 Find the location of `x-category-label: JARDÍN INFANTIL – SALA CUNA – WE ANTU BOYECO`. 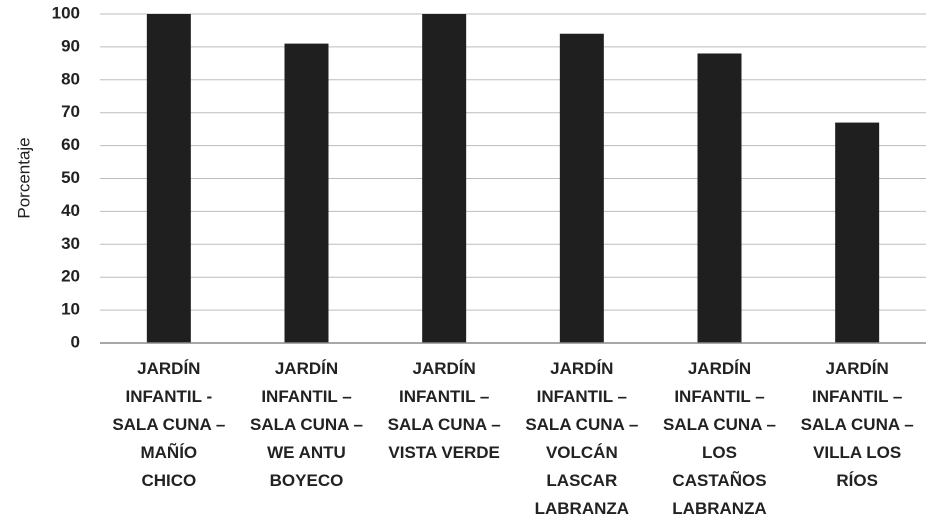

x-category-label: JARDÍN INFANTIL – SALA CUNA – WE ANTU BOYECO is located at coordinates (306, 424).